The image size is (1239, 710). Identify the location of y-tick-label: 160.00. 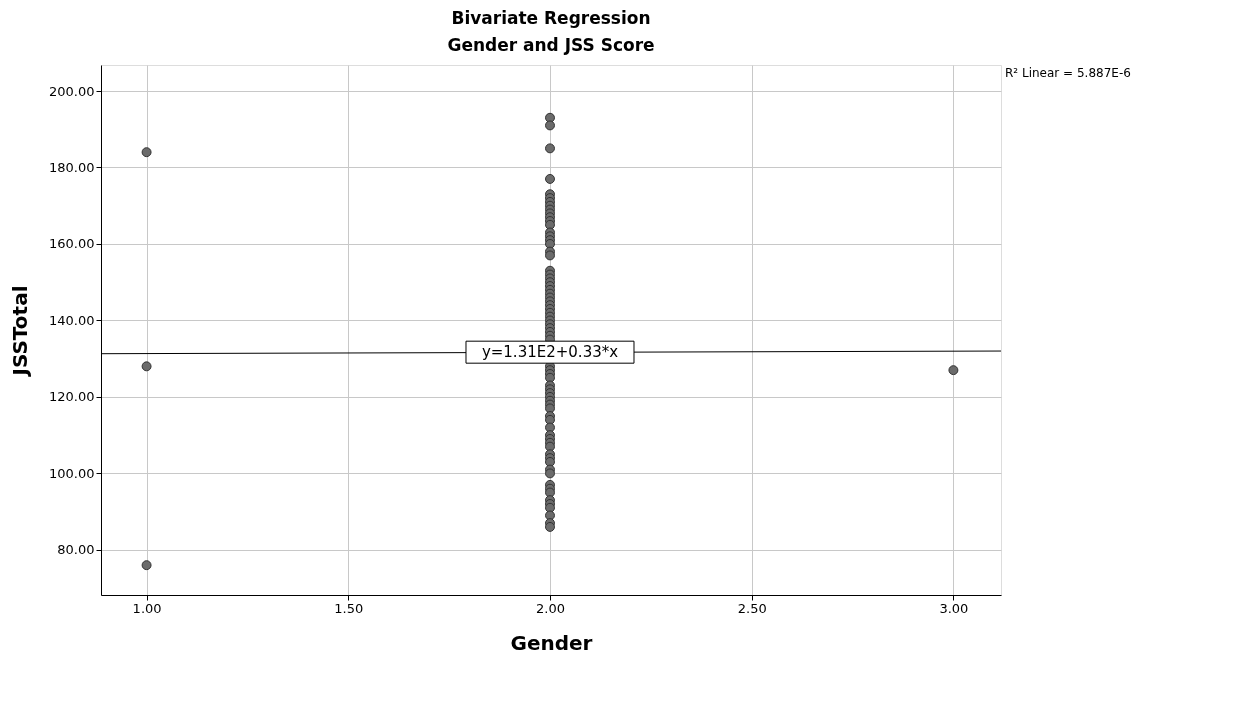
(72, 244).